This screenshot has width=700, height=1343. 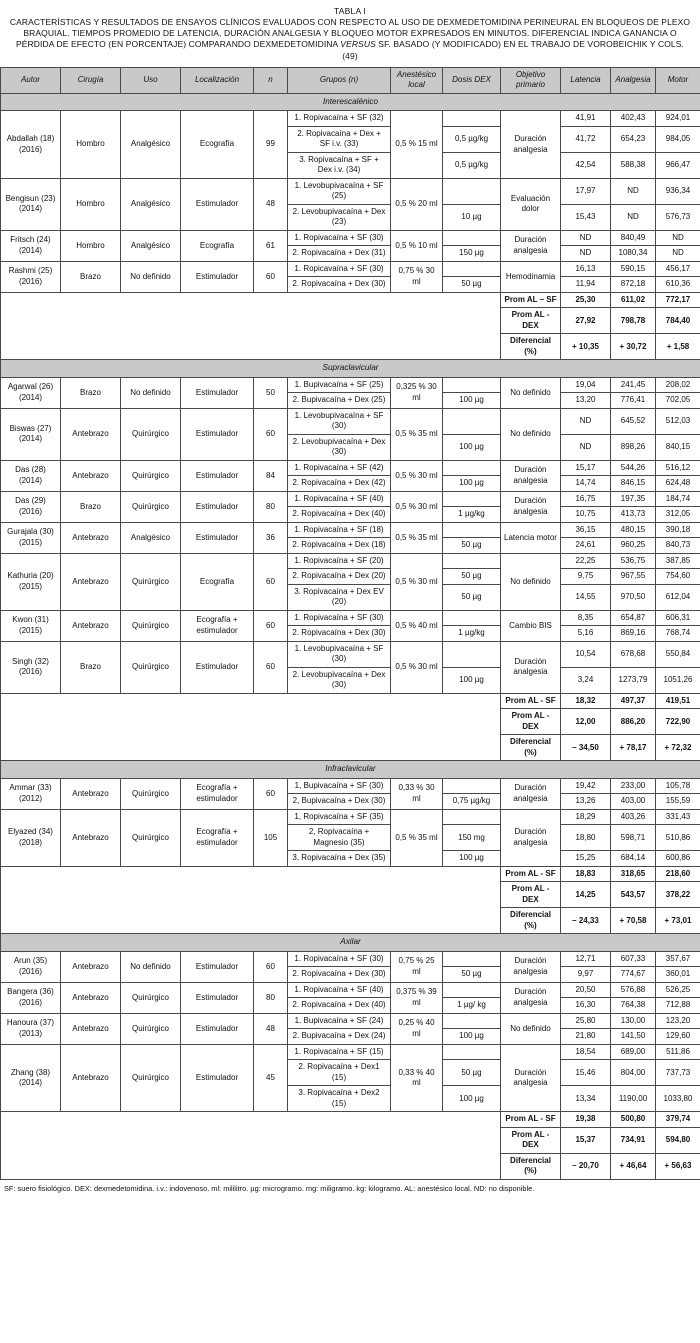 What do you see at coordinates (633, 722) in the screenshot?
I see `summary-analgesia: 886,20` at bounding box center [633, 722].